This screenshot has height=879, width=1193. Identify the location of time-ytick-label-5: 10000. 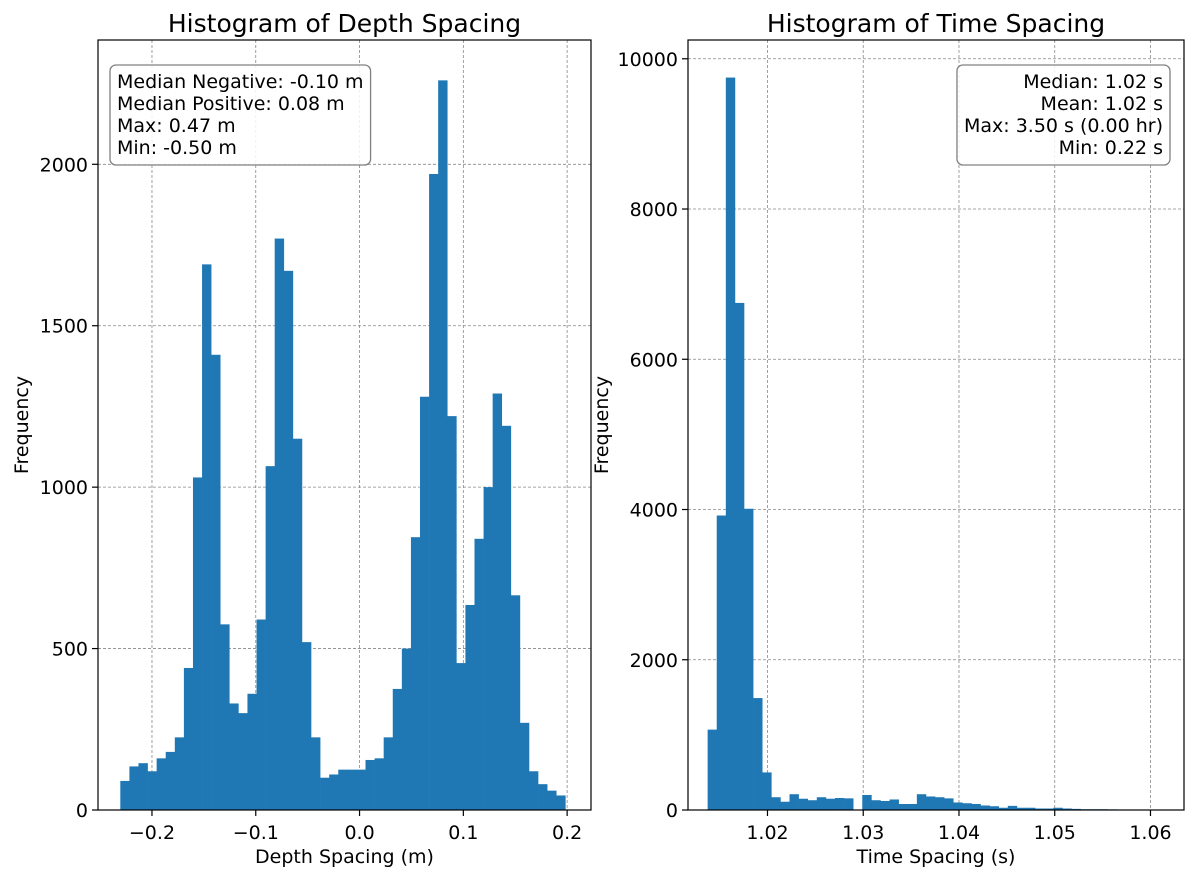
(648, 60).